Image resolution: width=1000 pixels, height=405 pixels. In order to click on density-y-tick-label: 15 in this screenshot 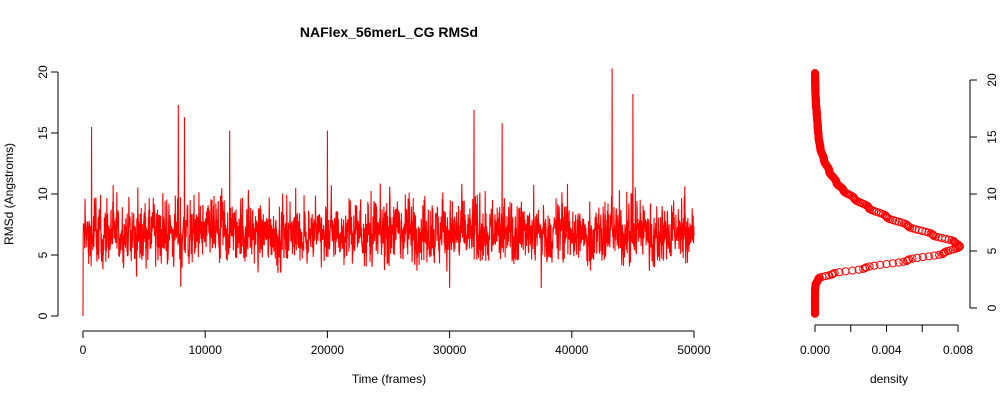, I will do `click(992, 137)`.